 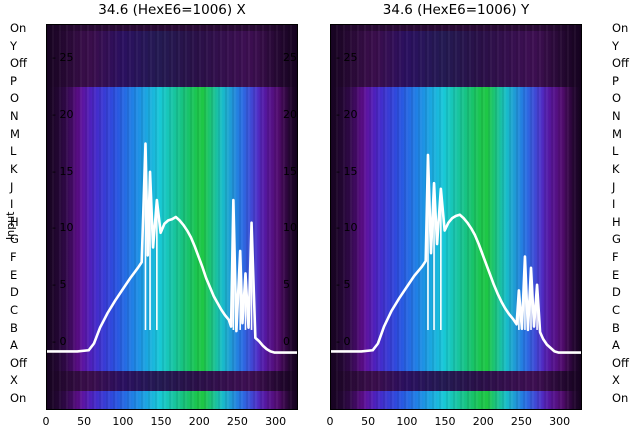 What do you see at coordinates (84, 421) in the screenshot?
I see `x-tick-x: 50` at bounding box center [84, 421].